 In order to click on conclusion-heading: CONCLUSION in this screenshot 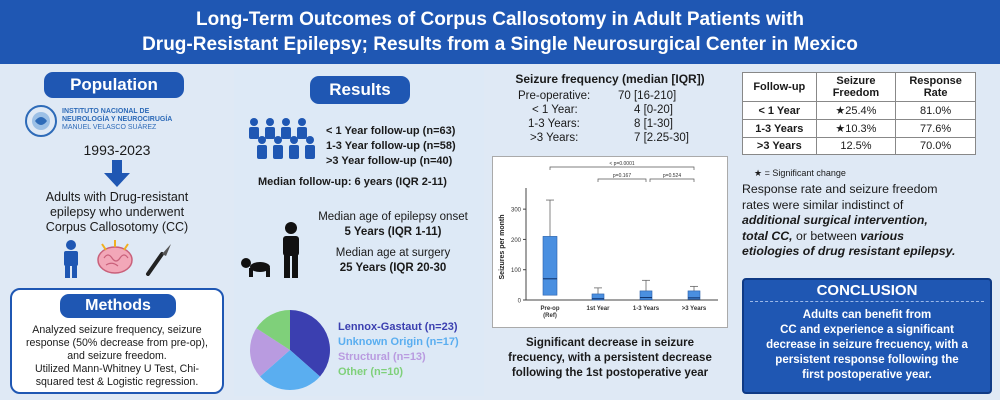, I will do `click(867, 290)`.